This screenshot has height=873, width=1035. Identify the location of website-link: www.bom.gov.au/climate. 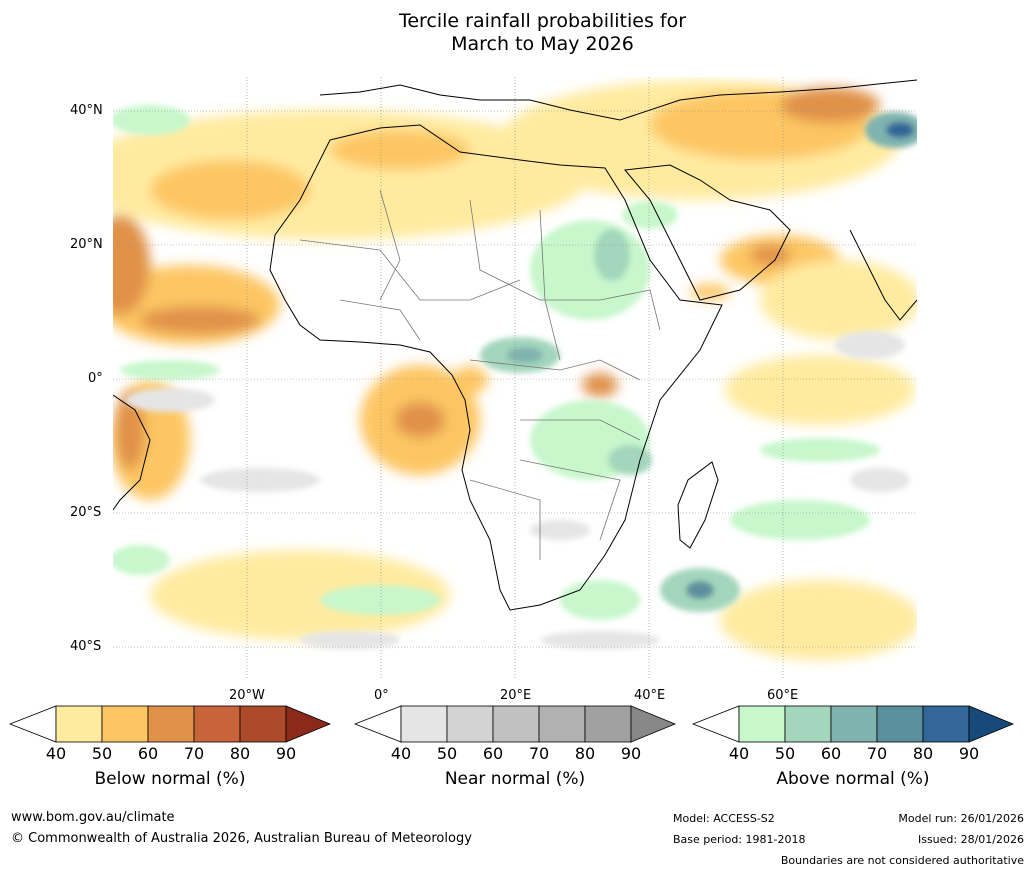
(93, 817).